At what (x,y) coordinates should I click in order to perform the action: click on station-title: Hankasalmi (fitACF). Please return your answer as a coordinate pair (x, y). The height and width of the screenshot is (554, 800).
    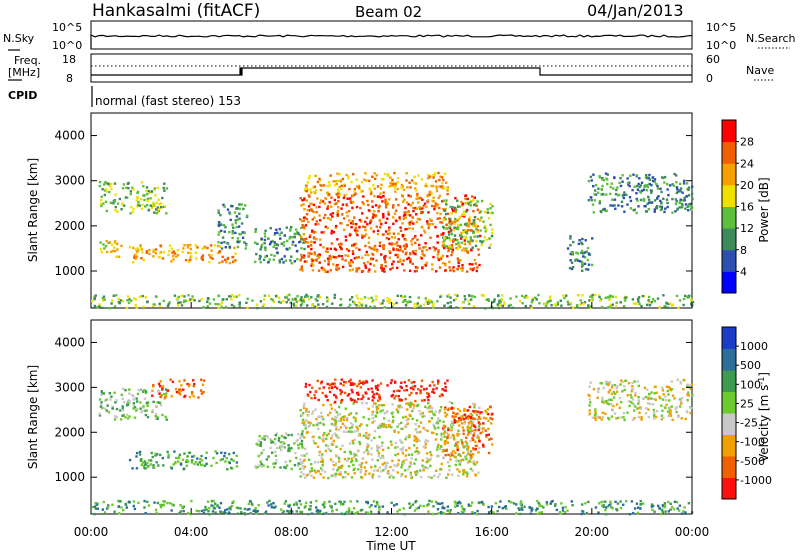
    Looking at the image, I should click on (176, 11).